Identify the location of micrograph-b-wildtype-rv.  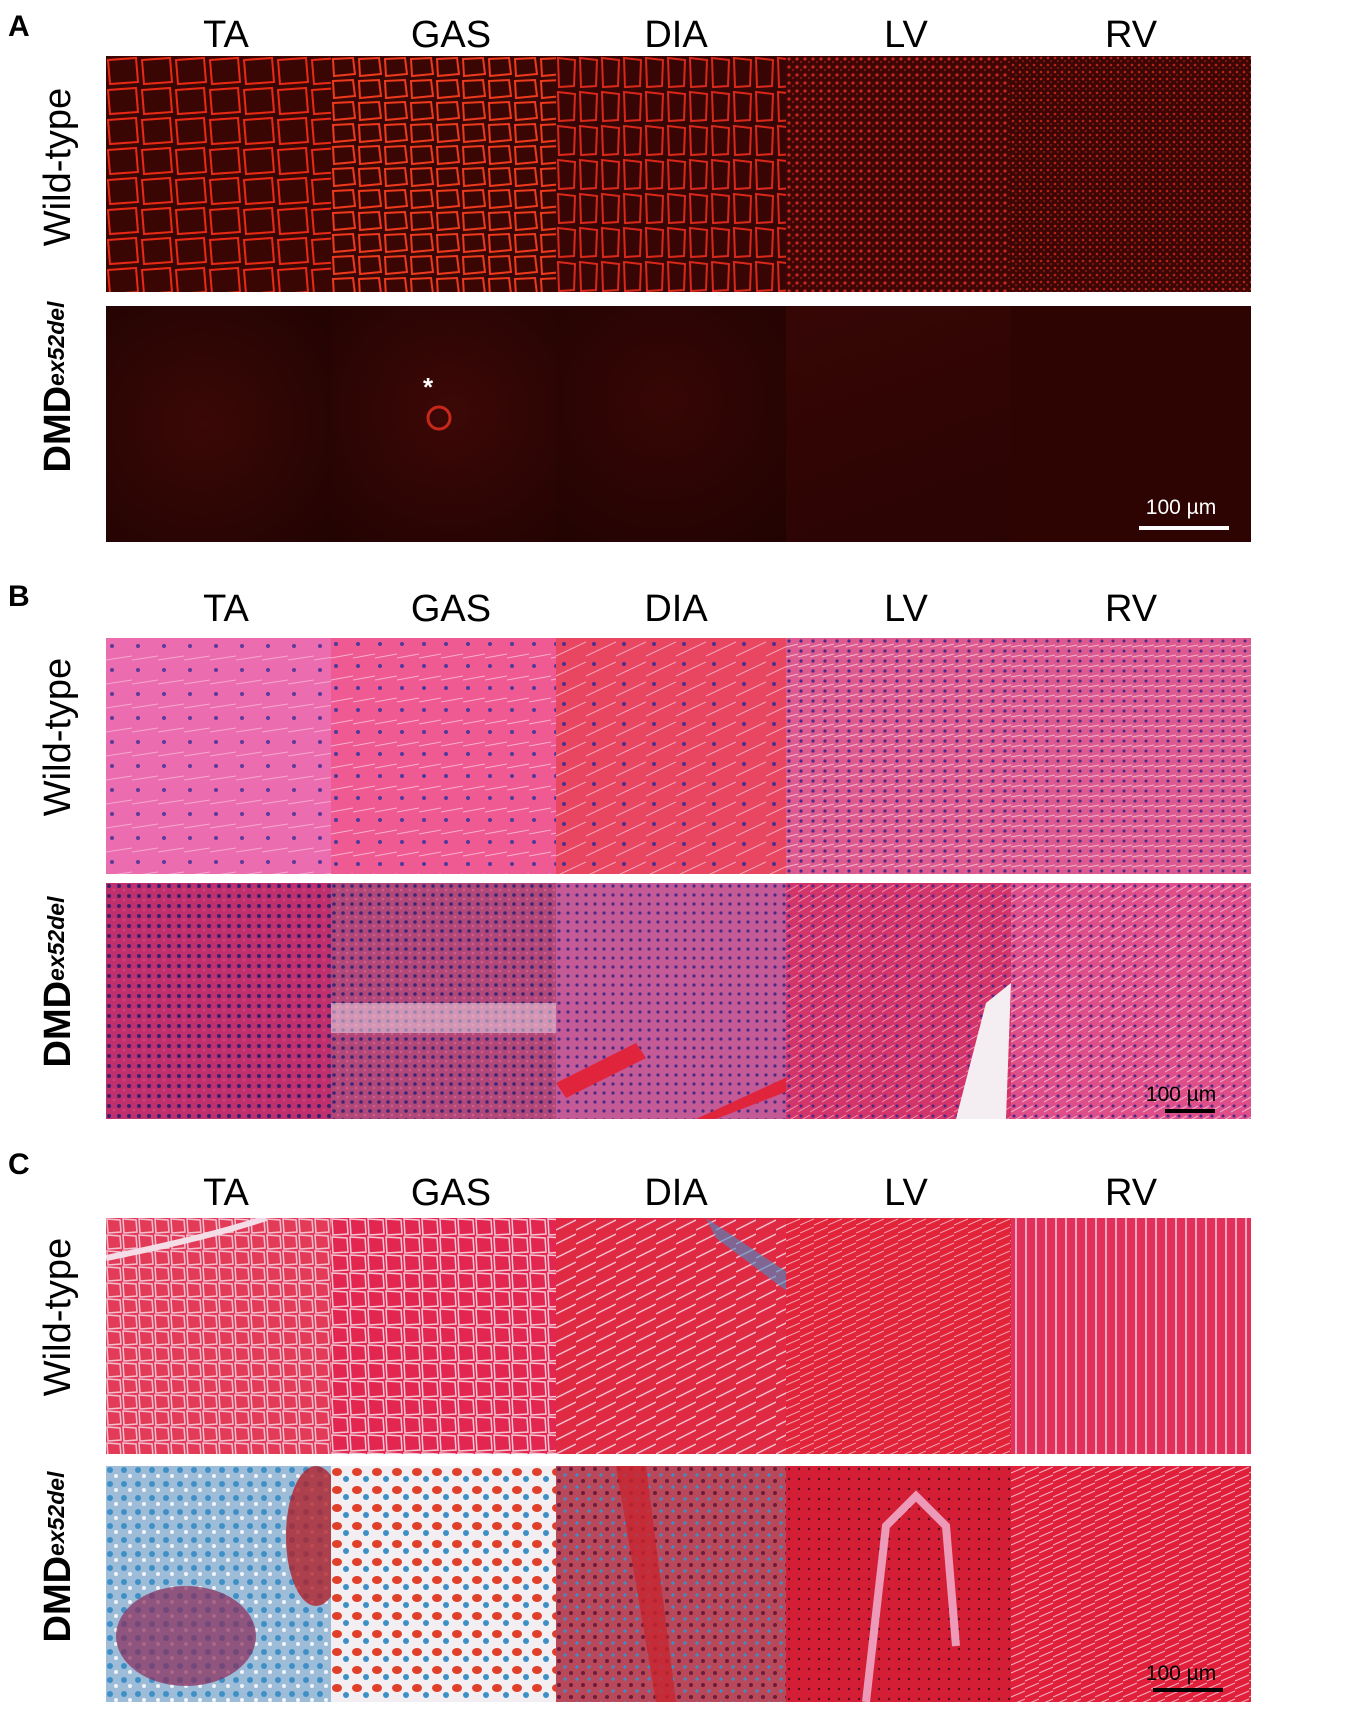
(1131, 756).